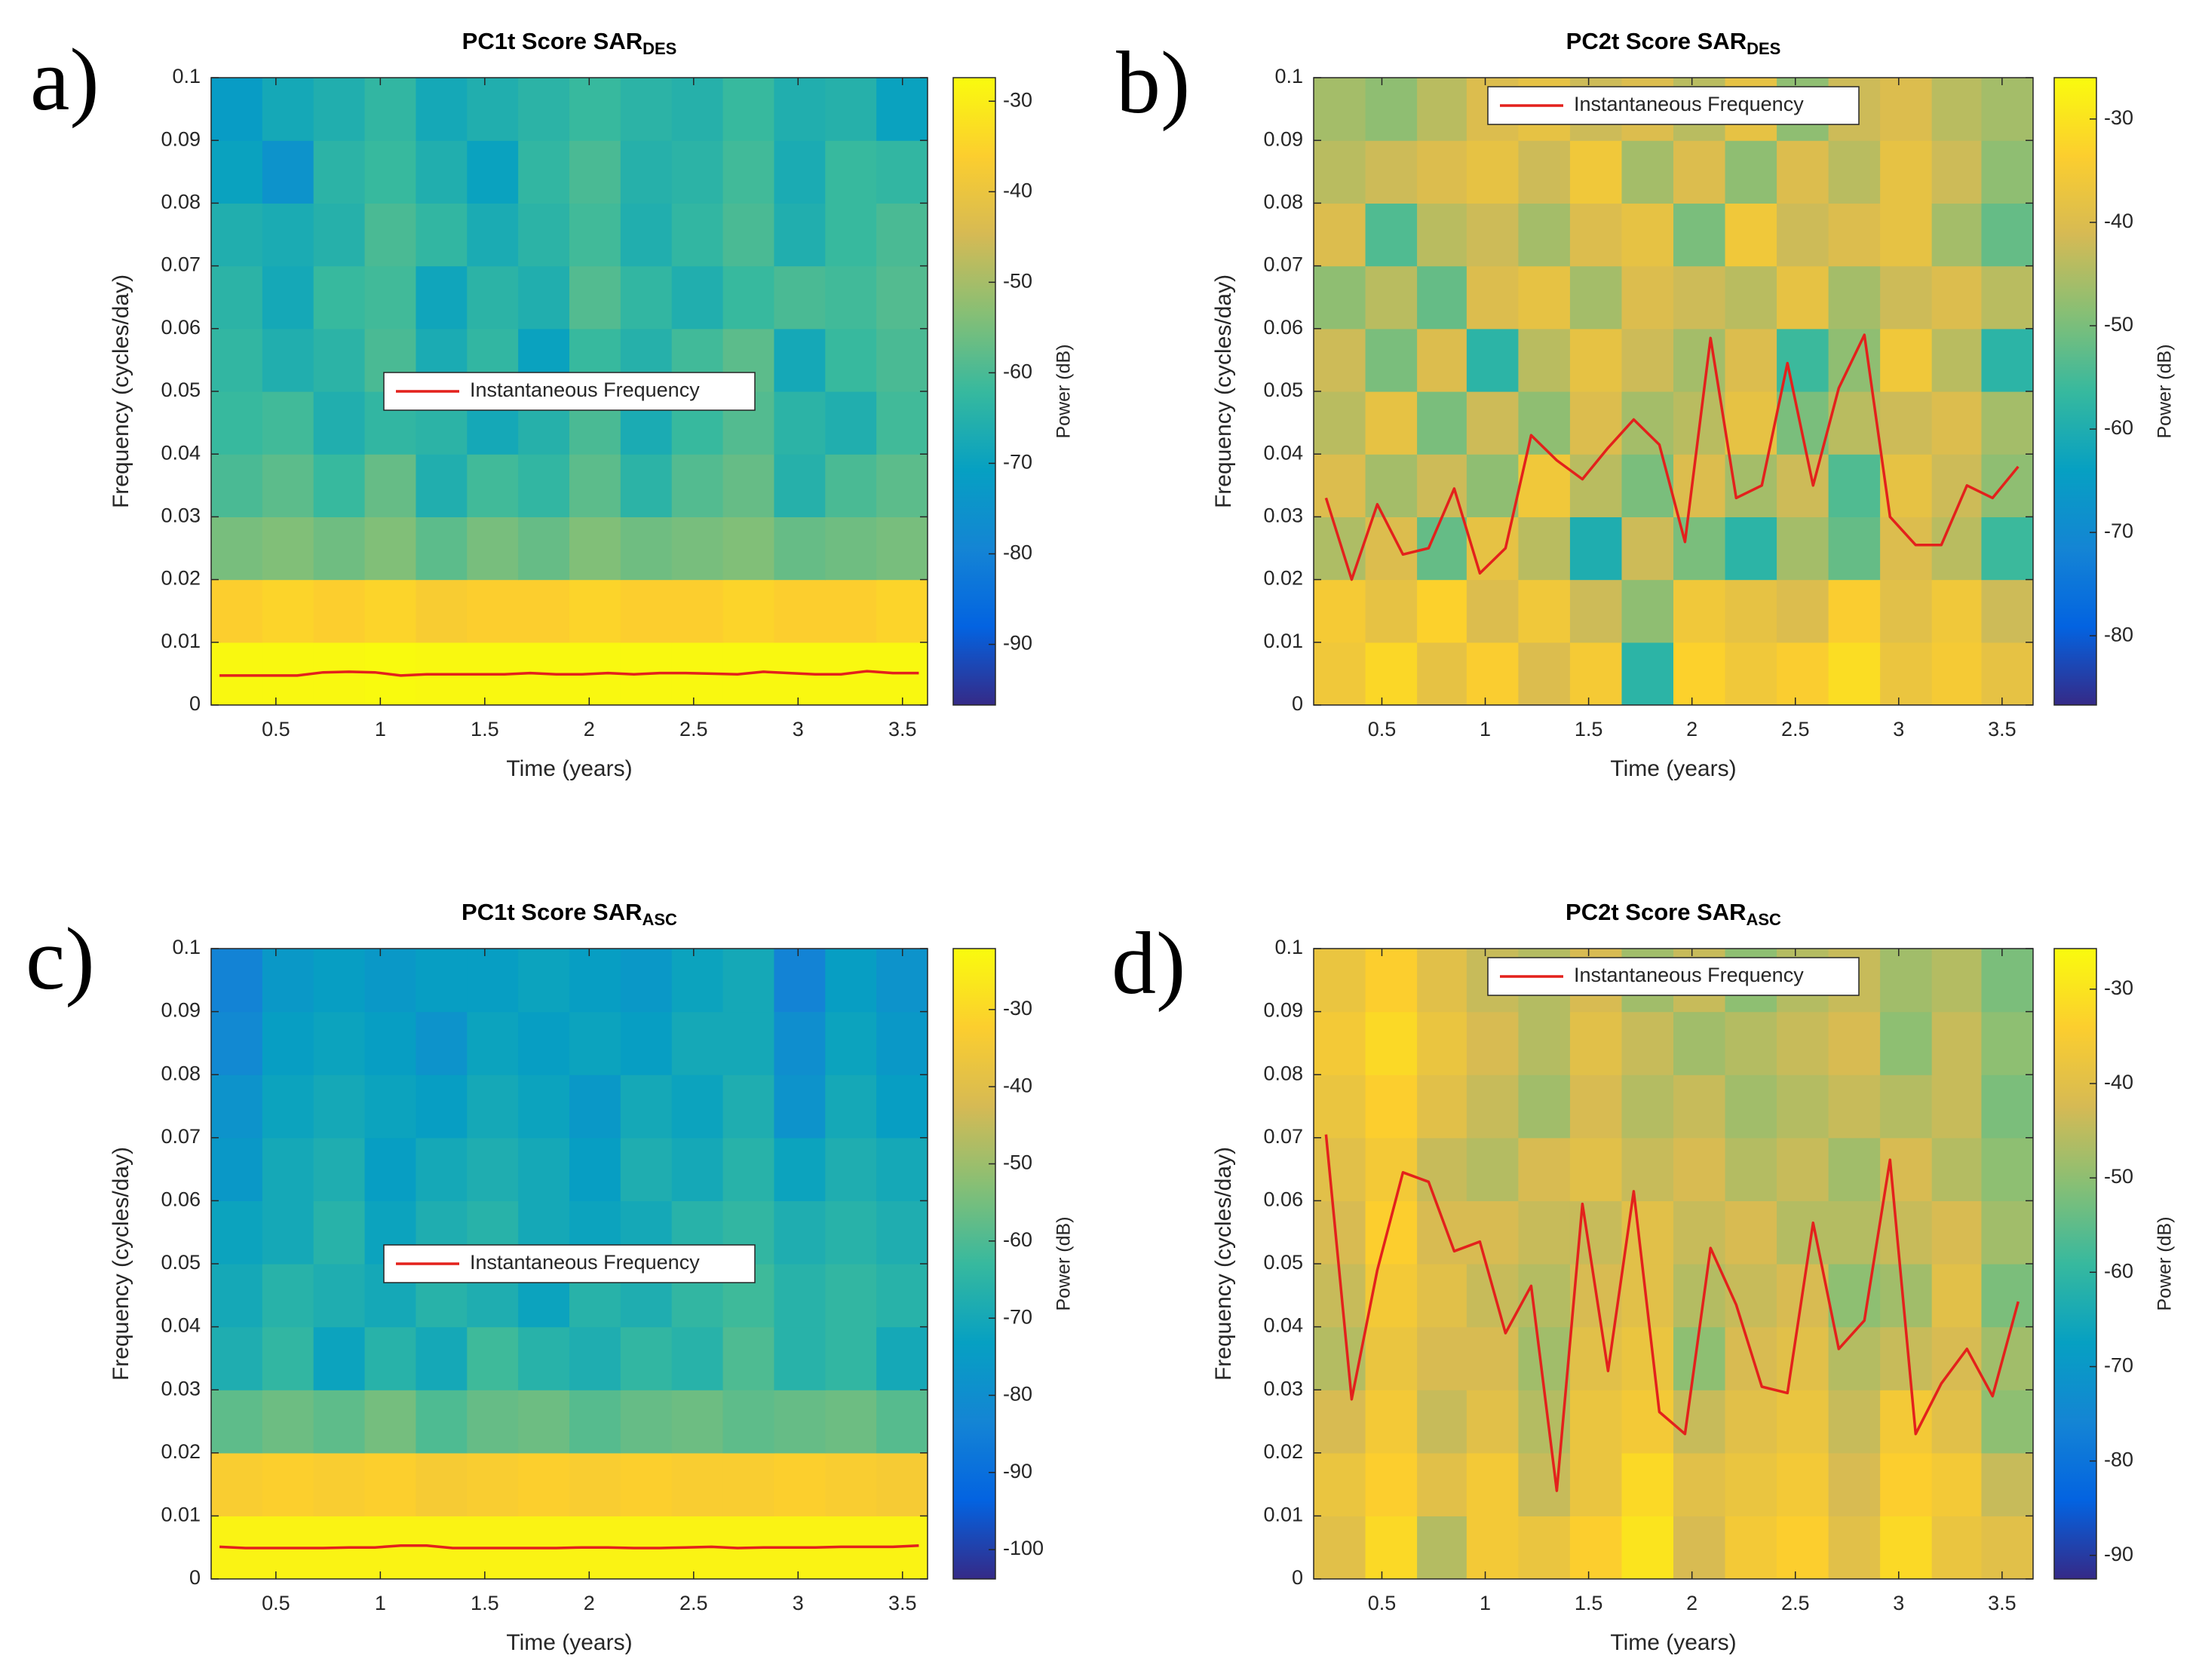 The image size is (2202, 1680). Describe the element at coordinates (1898, 729) in the screenshot. I see `x-tick-label: 3` at that location.